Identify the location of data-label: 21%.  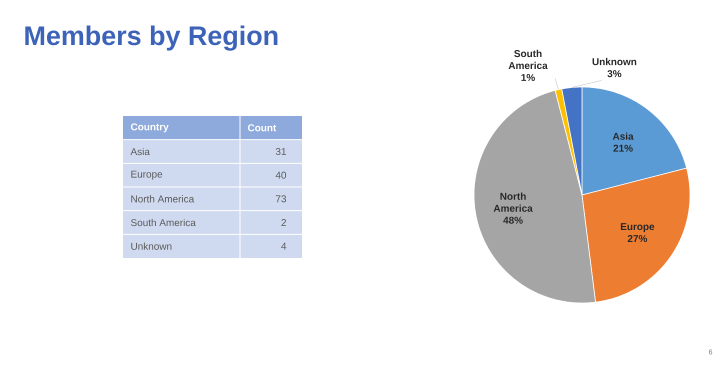
(623, 148).